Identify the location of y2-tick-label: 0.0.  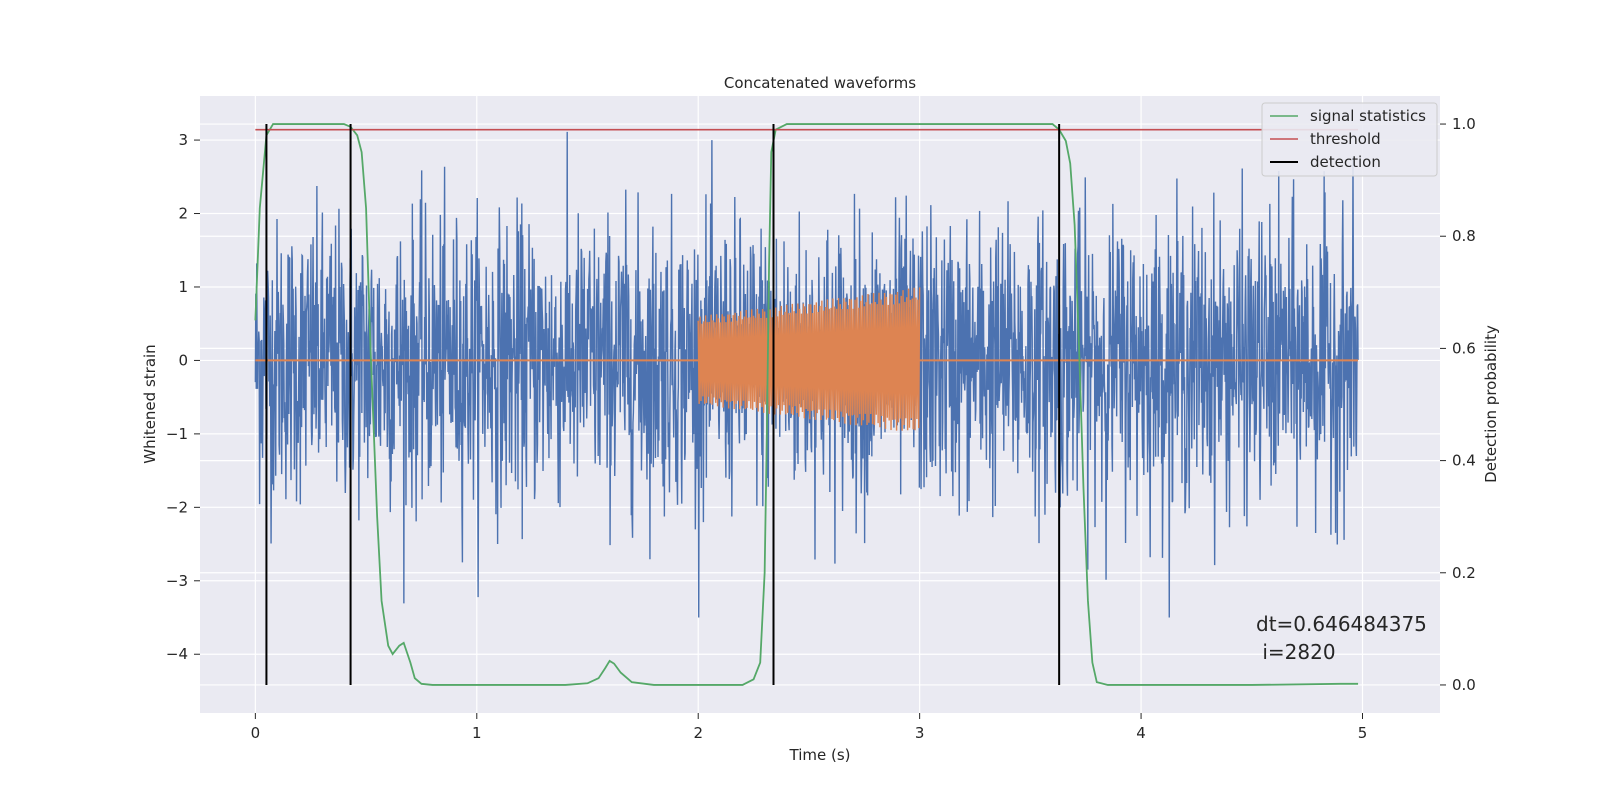
(1464, 685).